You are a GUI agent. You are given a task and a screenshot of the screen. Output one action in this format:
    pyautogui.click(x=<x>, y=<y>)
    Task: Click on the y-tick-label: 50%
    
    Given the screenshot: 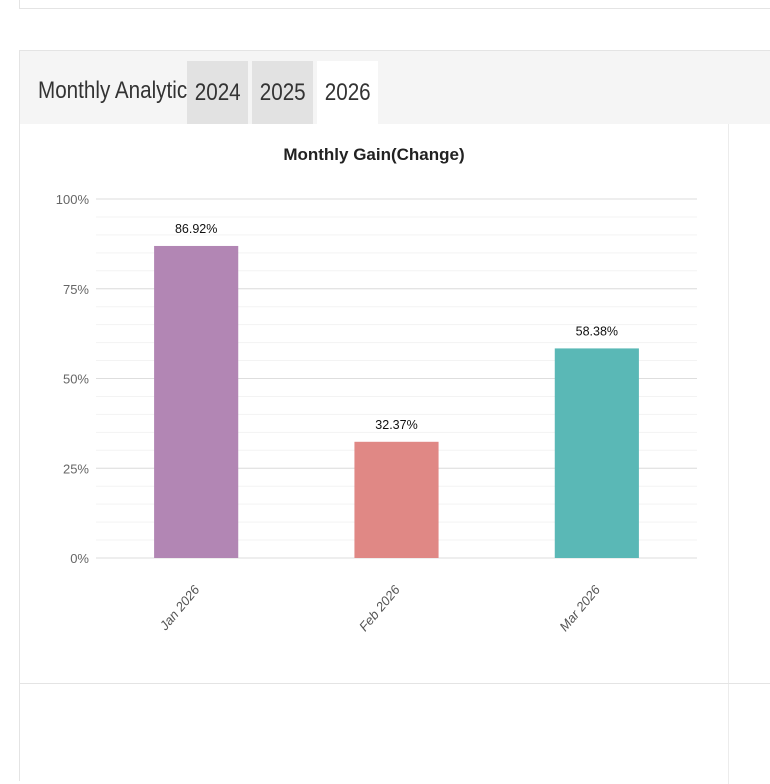 What is the action you would take?
    pyautogui.click(x=76, y=379)
    